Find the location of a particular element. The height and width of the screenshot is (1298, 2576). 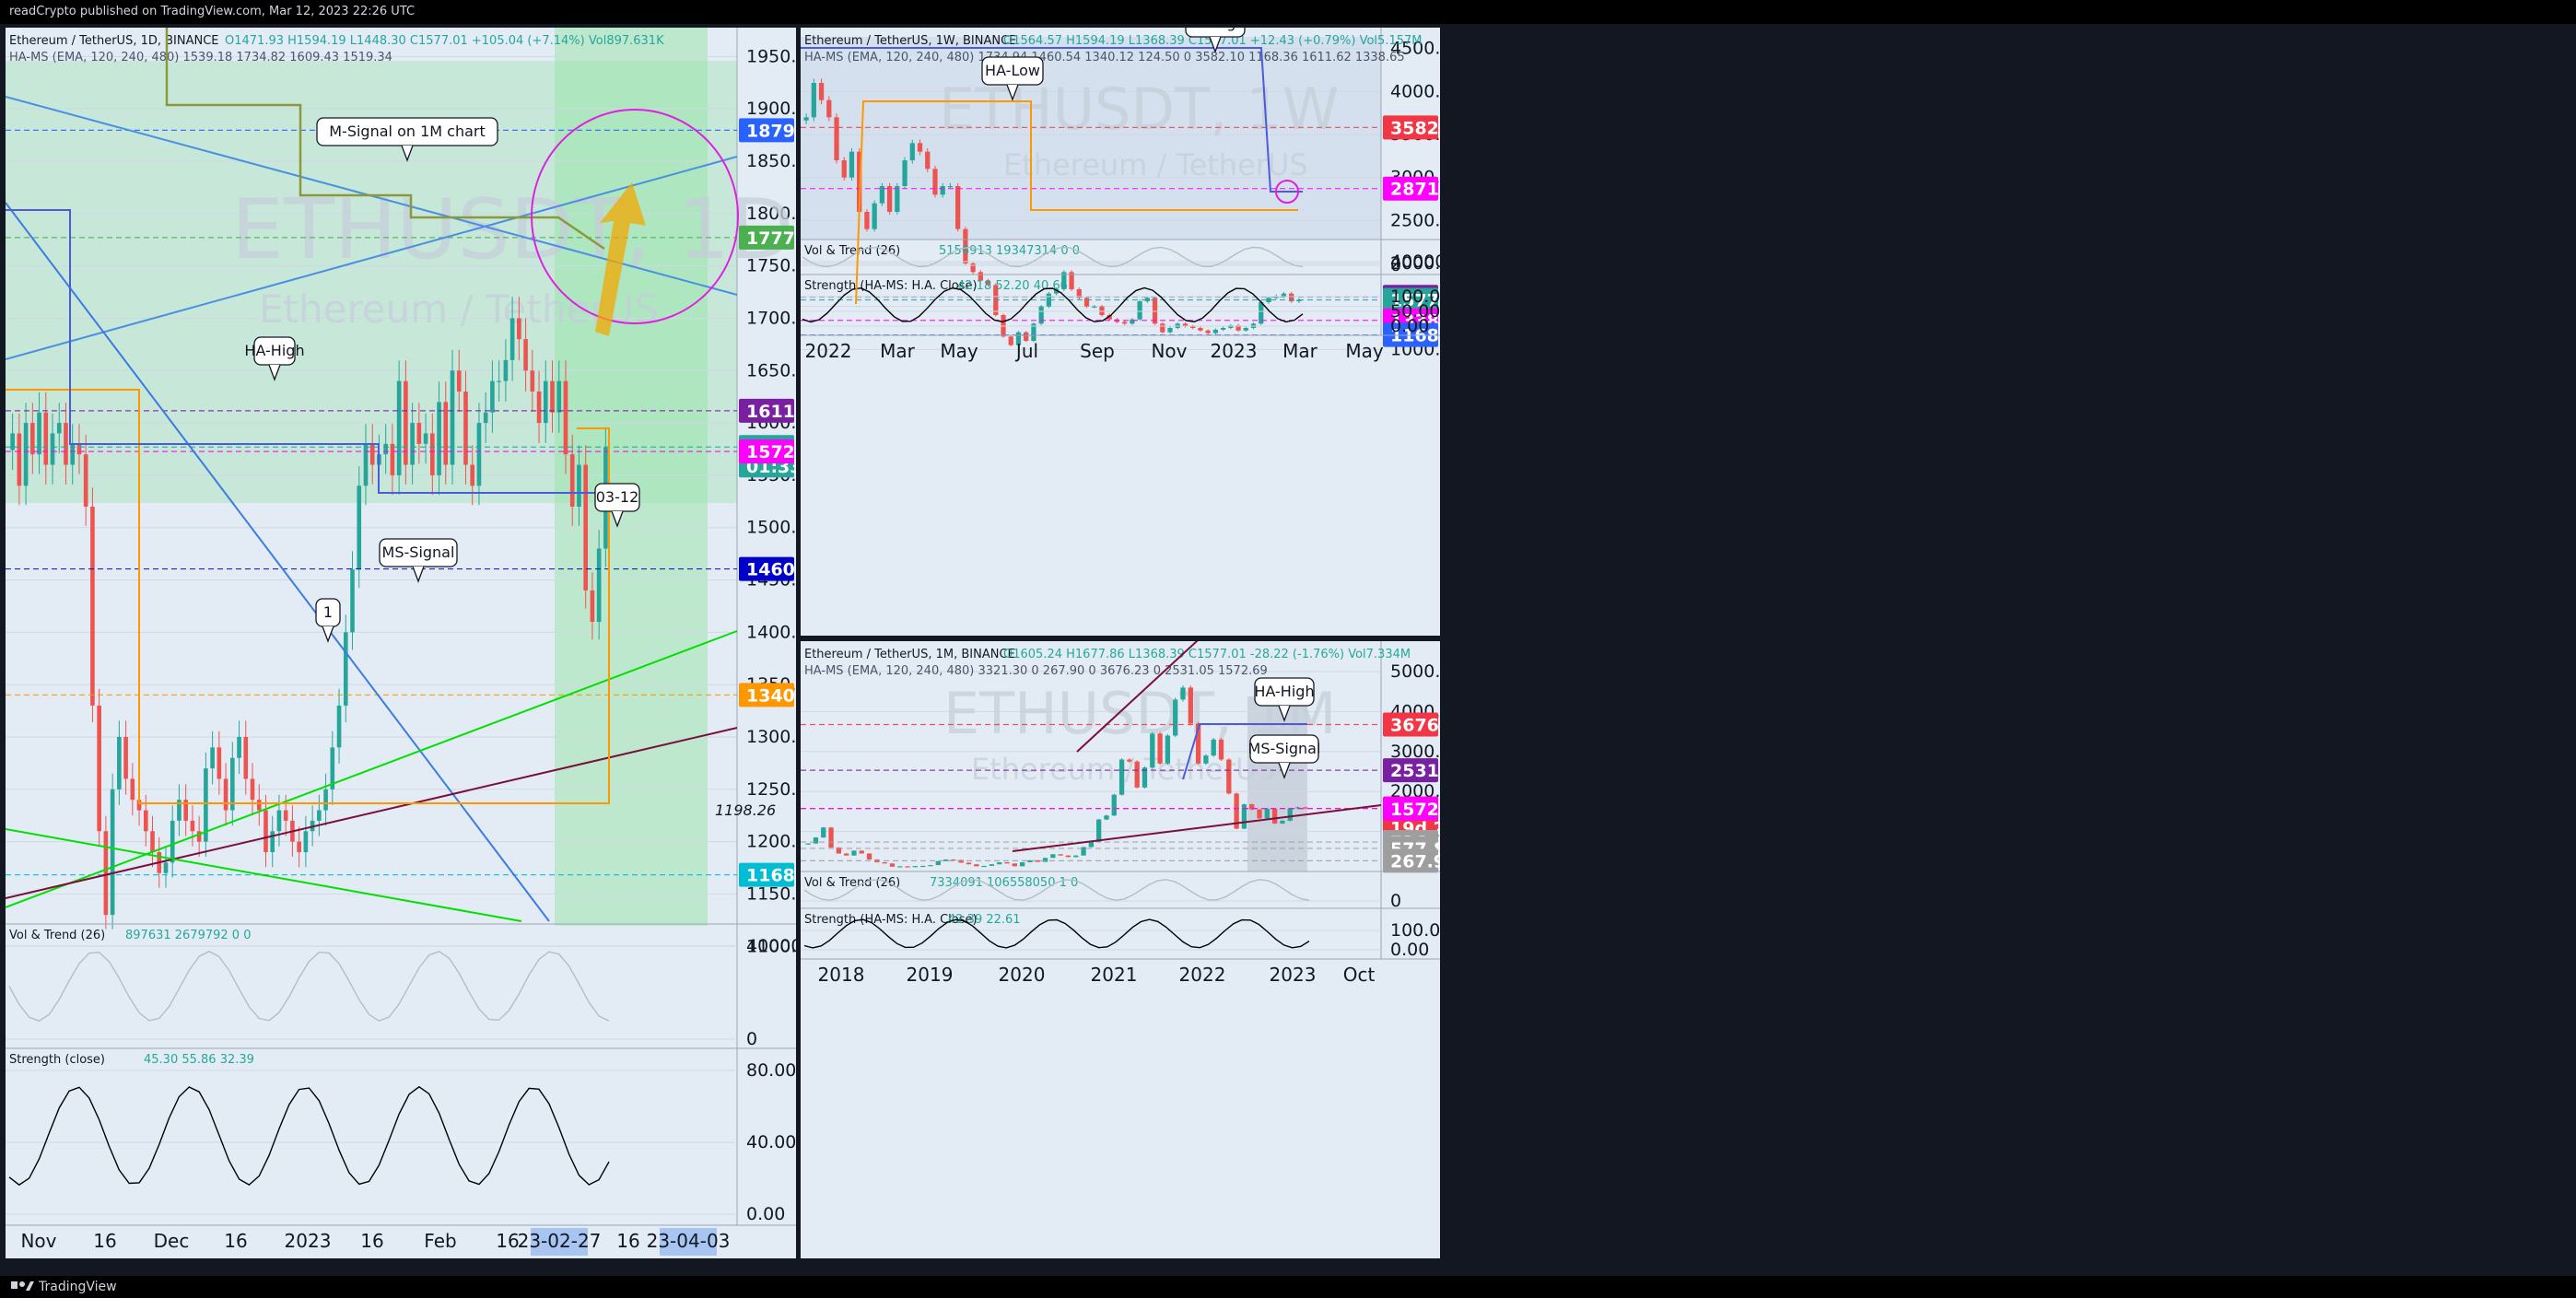

price-tag-label: 1777.05 is located at coordinates (771, 238).